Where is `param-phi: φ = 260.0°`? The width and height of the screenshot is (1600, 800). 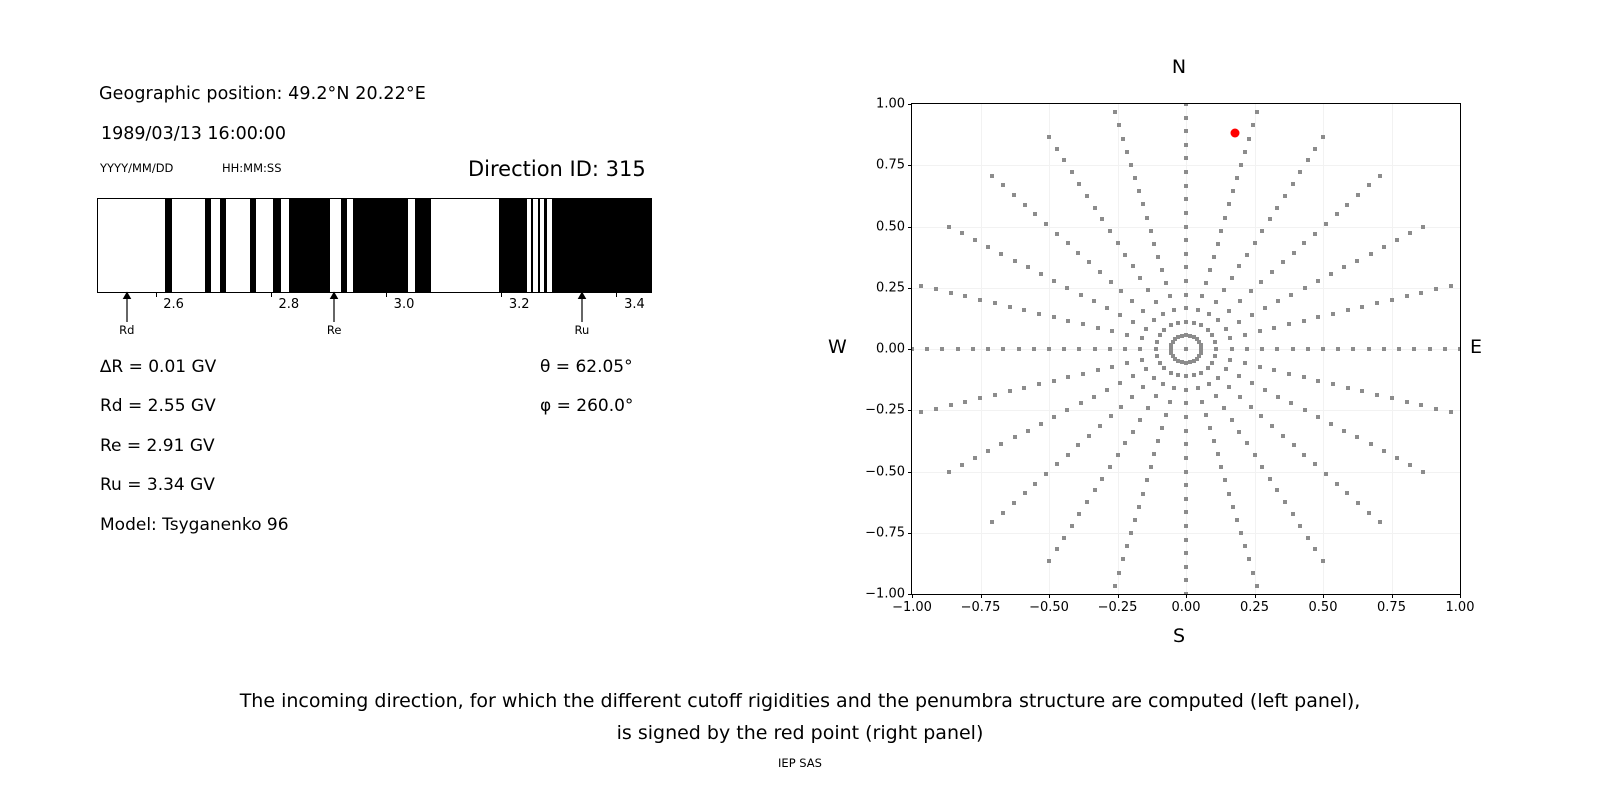 param-phi: φ = 260.0° is located at coordinates (587, 406).